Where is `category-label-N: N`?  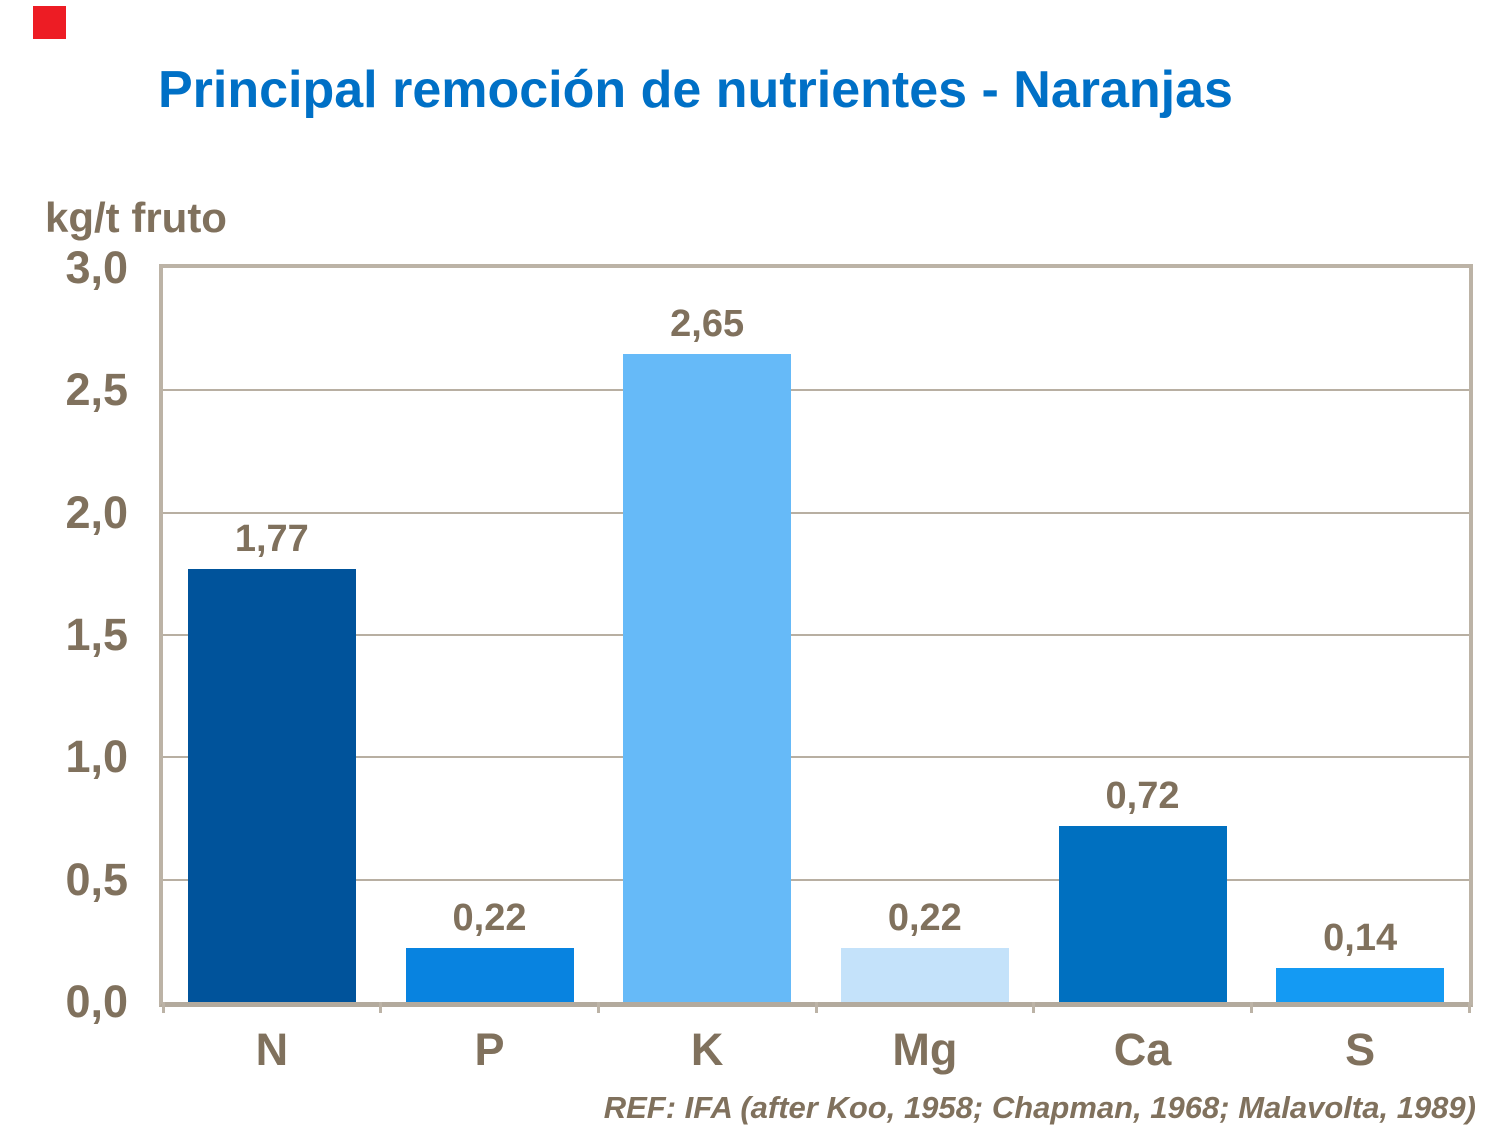
category-label-N: N is located at coordinates (272, 1049).